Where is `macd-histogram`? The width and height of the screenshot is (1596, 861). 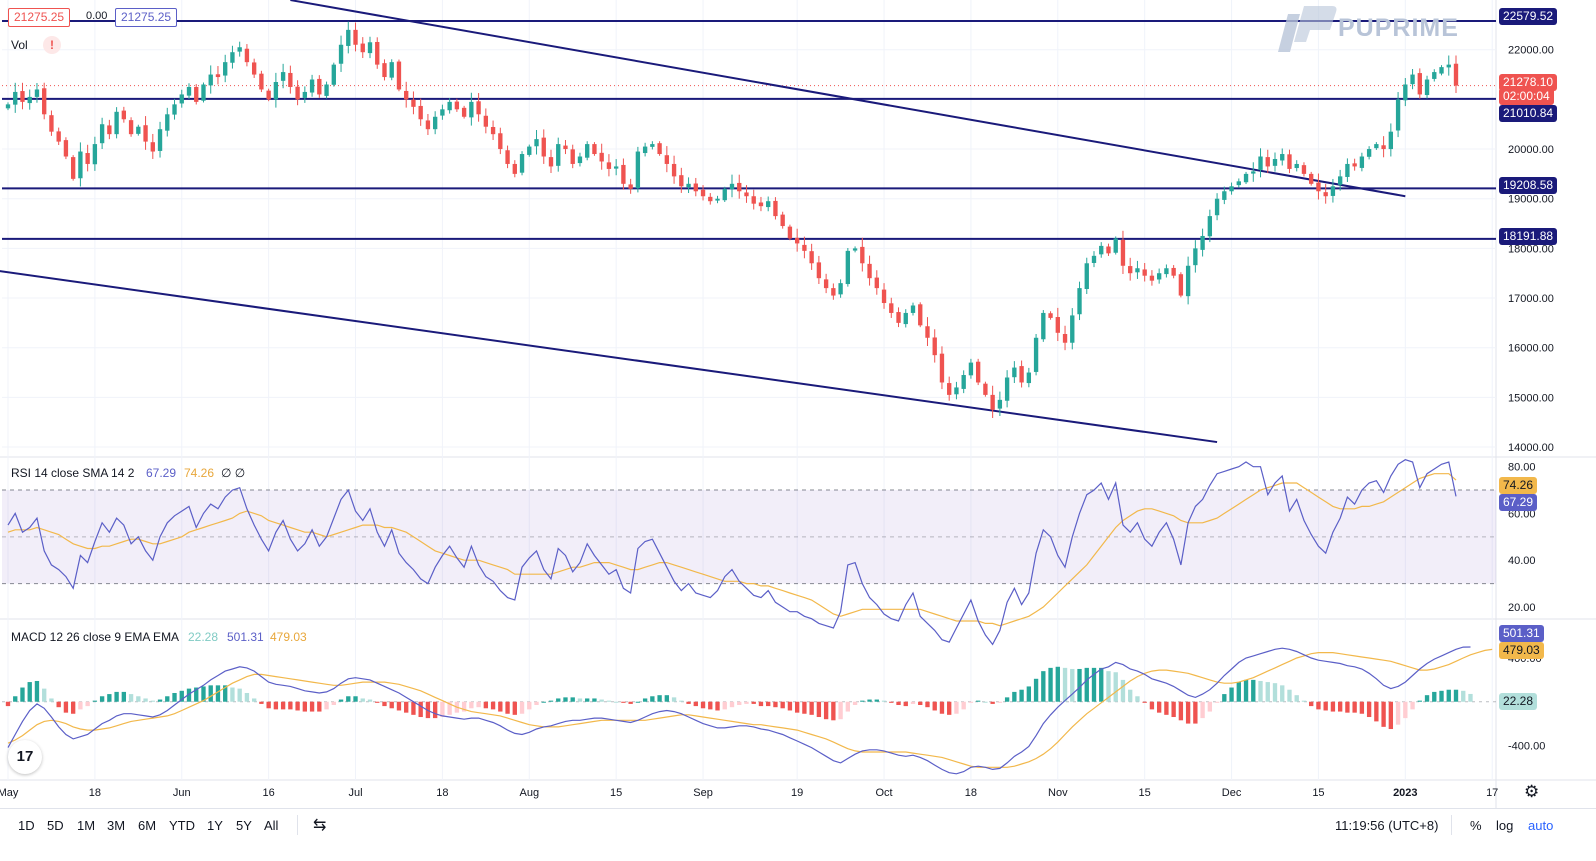
macd-histogram is located at coordinates (739, 698).